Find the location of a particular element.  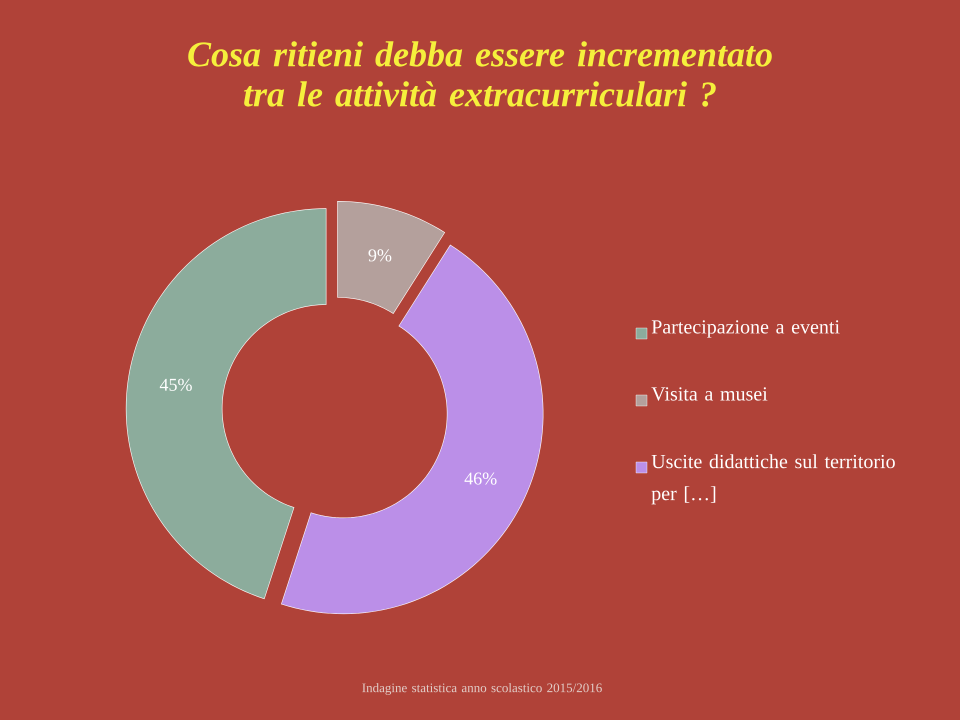

legend-label: Visita a musei is located at coordinates (709, 394).